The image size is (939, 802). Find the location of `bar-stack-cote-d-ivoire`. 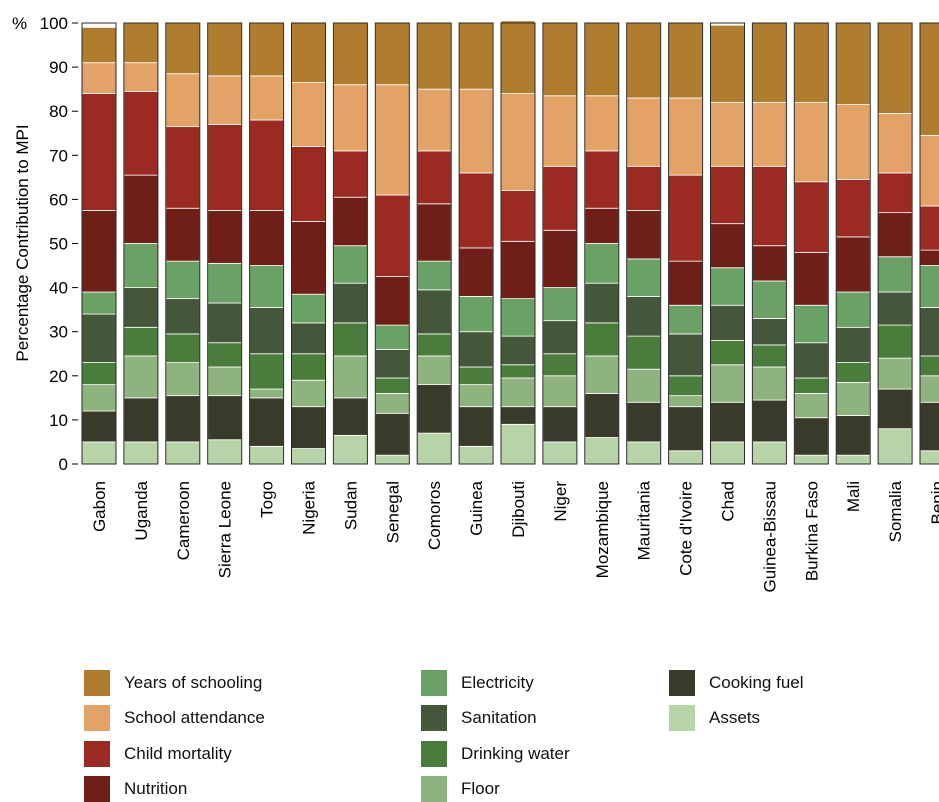

bar-stack-cote-d-ivoire is located at coordinates (686, 243).